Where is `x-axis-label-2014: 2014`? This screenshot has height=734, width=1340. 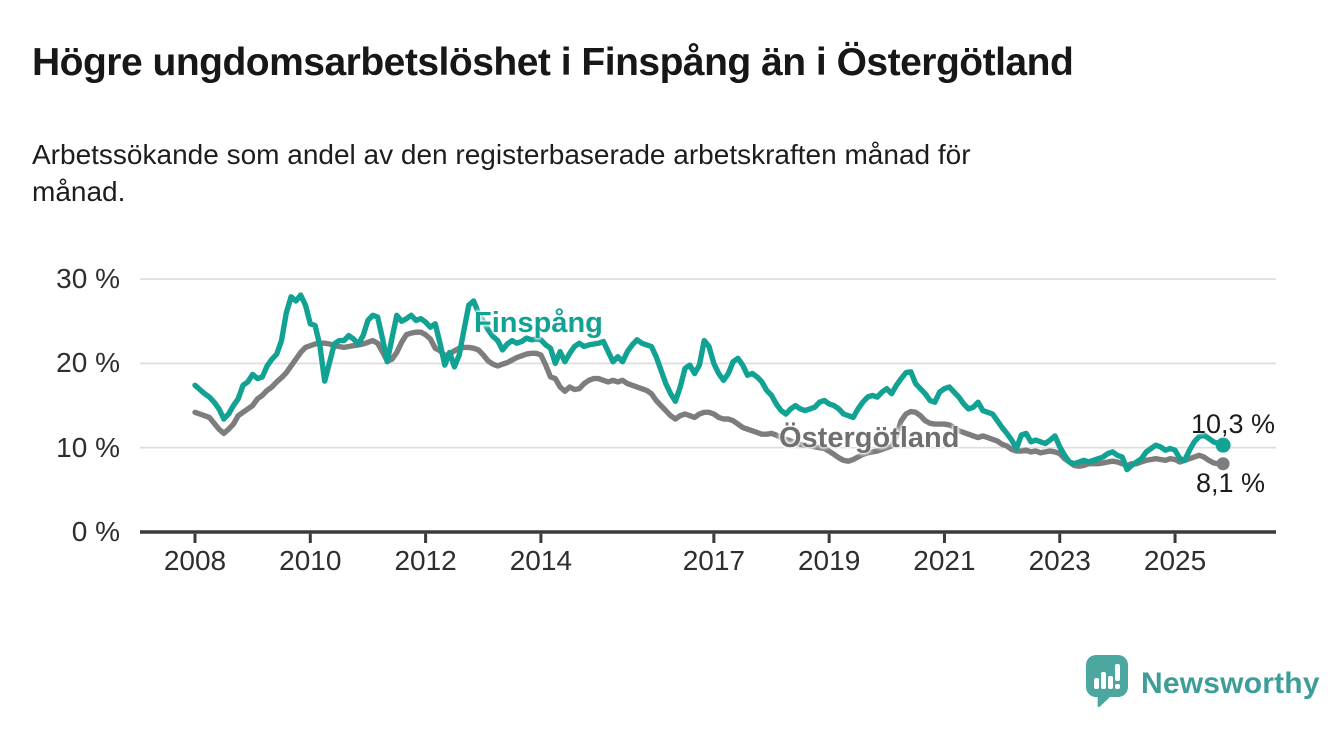
x-axis-label-2014: 2014 is located at coordinates (541, 560).